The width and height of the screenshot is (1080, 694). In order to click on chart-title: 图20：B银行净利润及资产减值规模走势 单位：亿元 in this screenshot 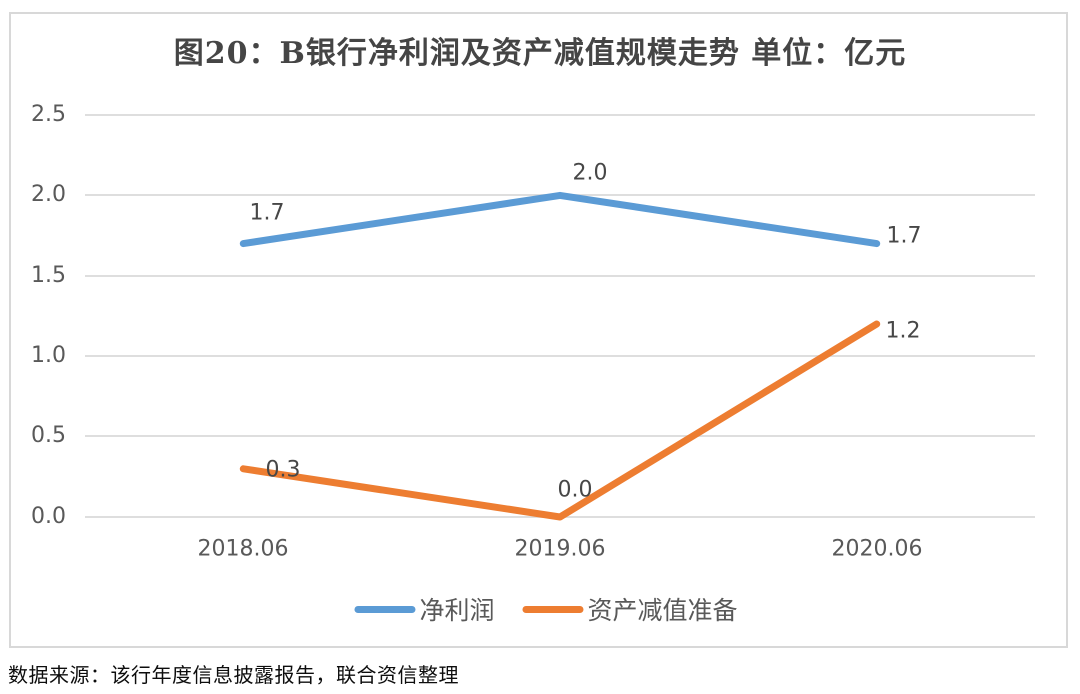, I will do `click(540, 53)`.